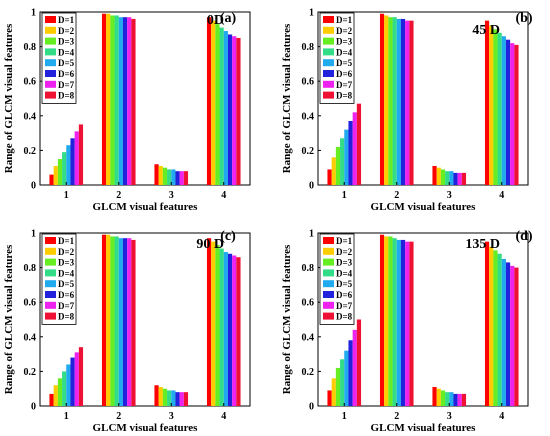  Describe the element at coordinates (234, 330) in the screenshot. I see `bar-D=7-cat-4` at that location.